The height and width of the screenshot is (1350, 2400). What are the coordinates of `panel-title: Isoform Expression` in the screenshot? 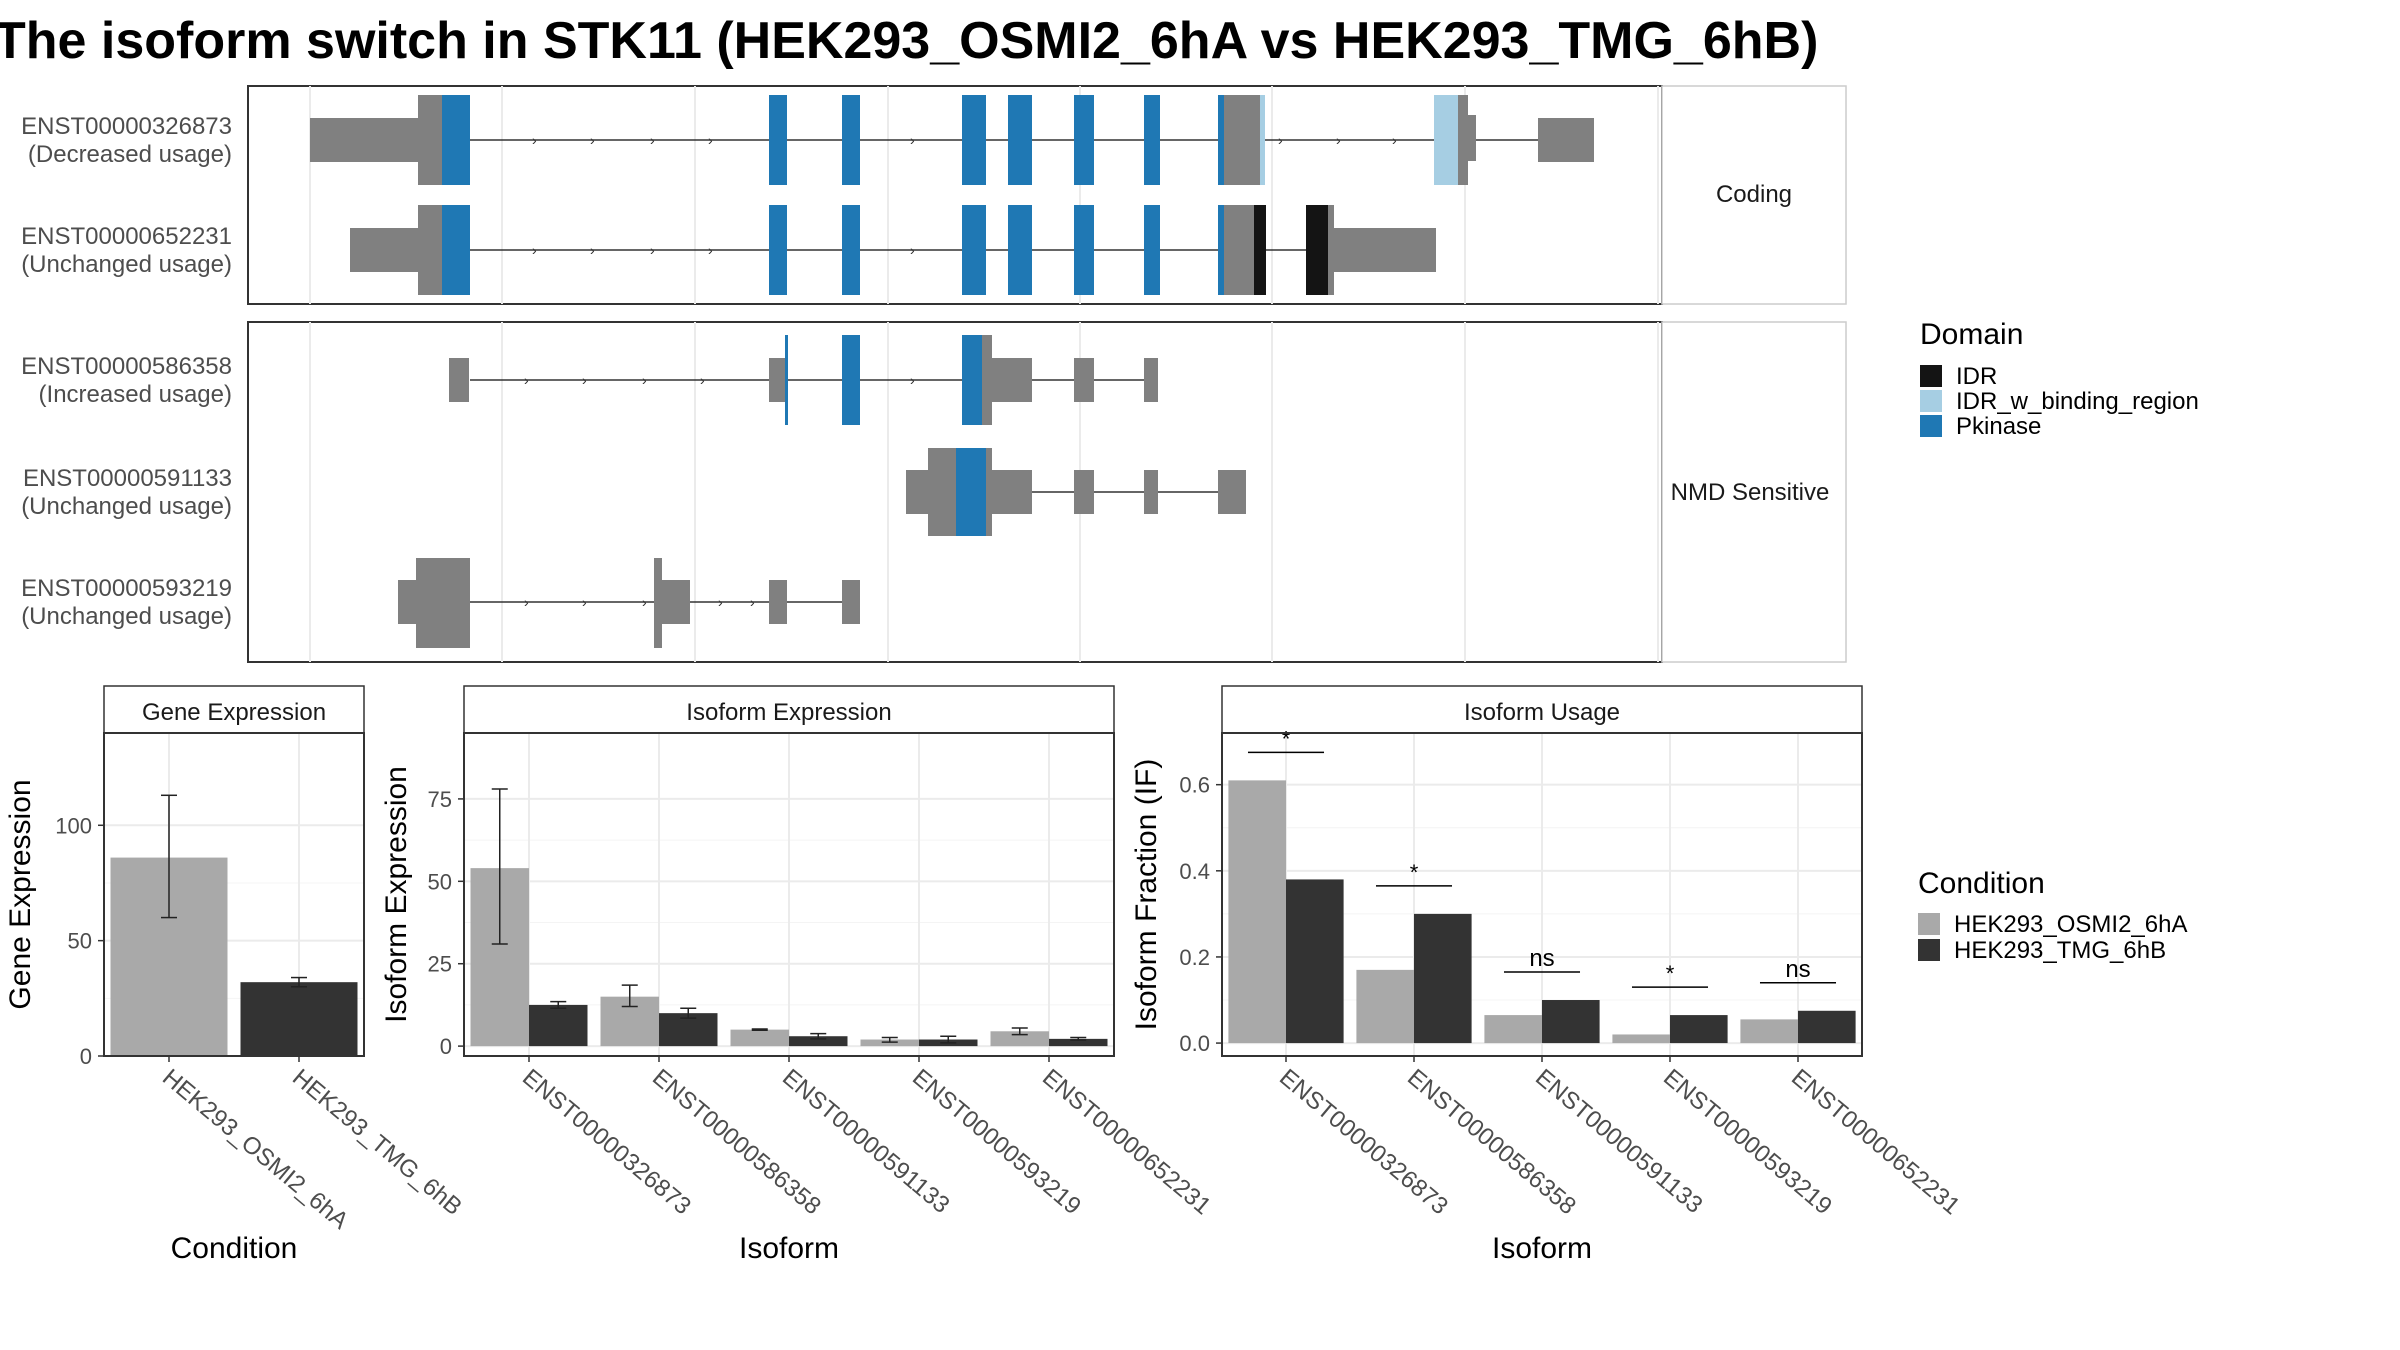 It's located at (788, 712).